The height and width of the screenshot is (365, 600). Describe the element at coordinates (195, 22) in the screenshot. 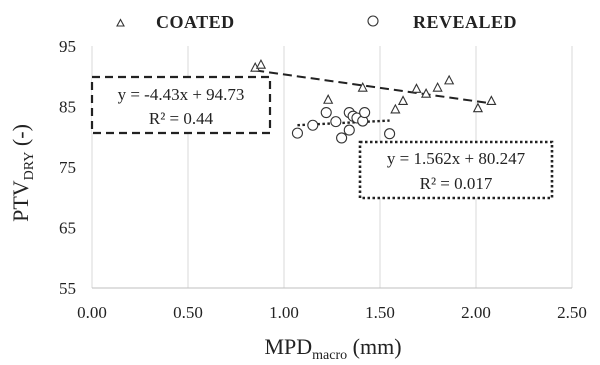

I see `legend-coated-label: COATED` at that location.